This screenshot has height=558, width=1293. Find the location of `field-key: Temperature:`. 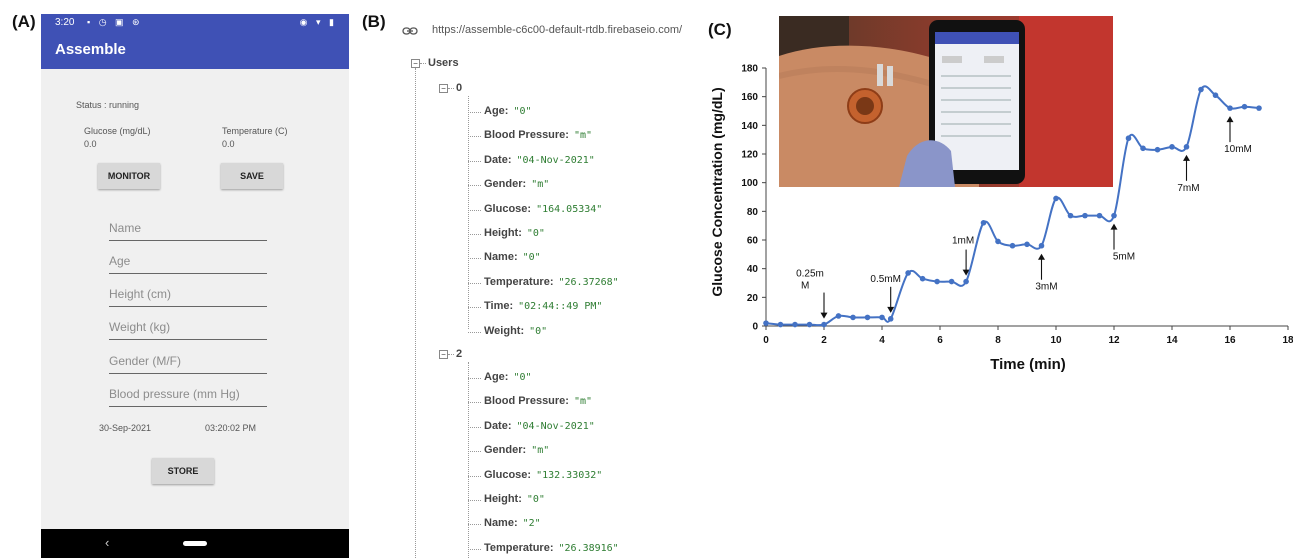

field-key: Temperature: is located at coordinates (519, 281).